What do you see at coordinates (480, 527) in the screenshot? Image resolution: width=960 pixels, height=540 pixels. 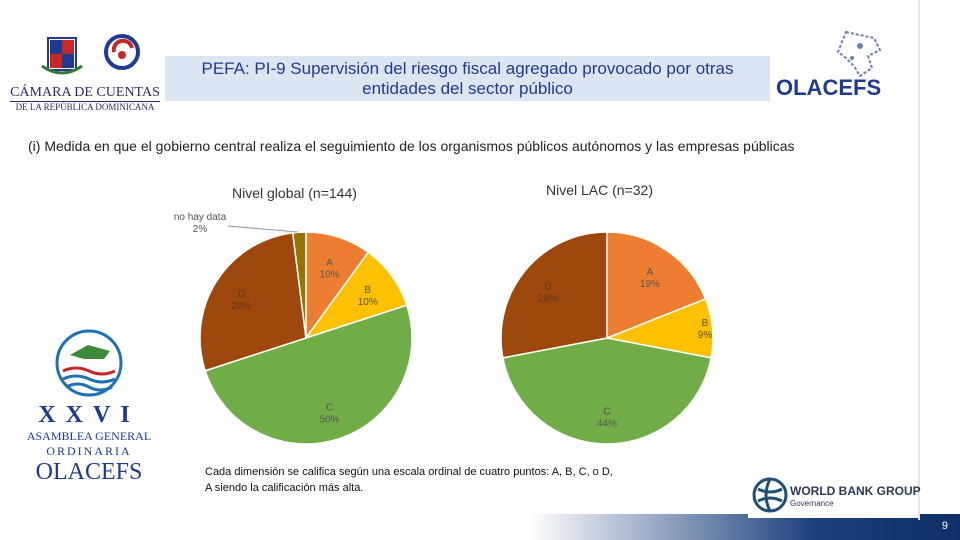 I see `footer-bar` at bounding box center [480, 527].